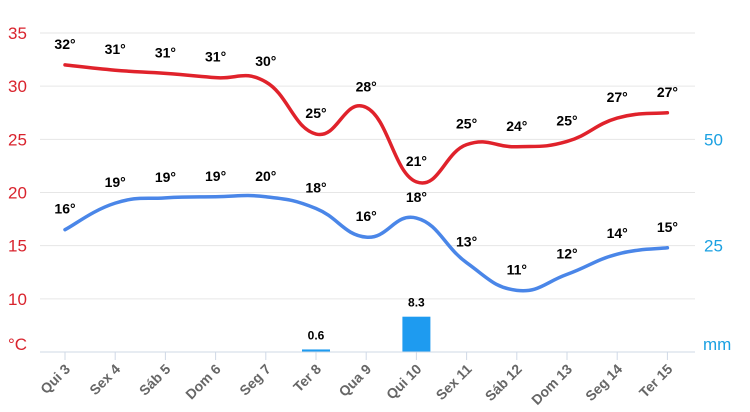 This screenshot has width=750, height=412. What do you see at coordinates (617, 233) in the screenshot?
I see `min-temp-label: 14°` at bounding box center [617, 233].